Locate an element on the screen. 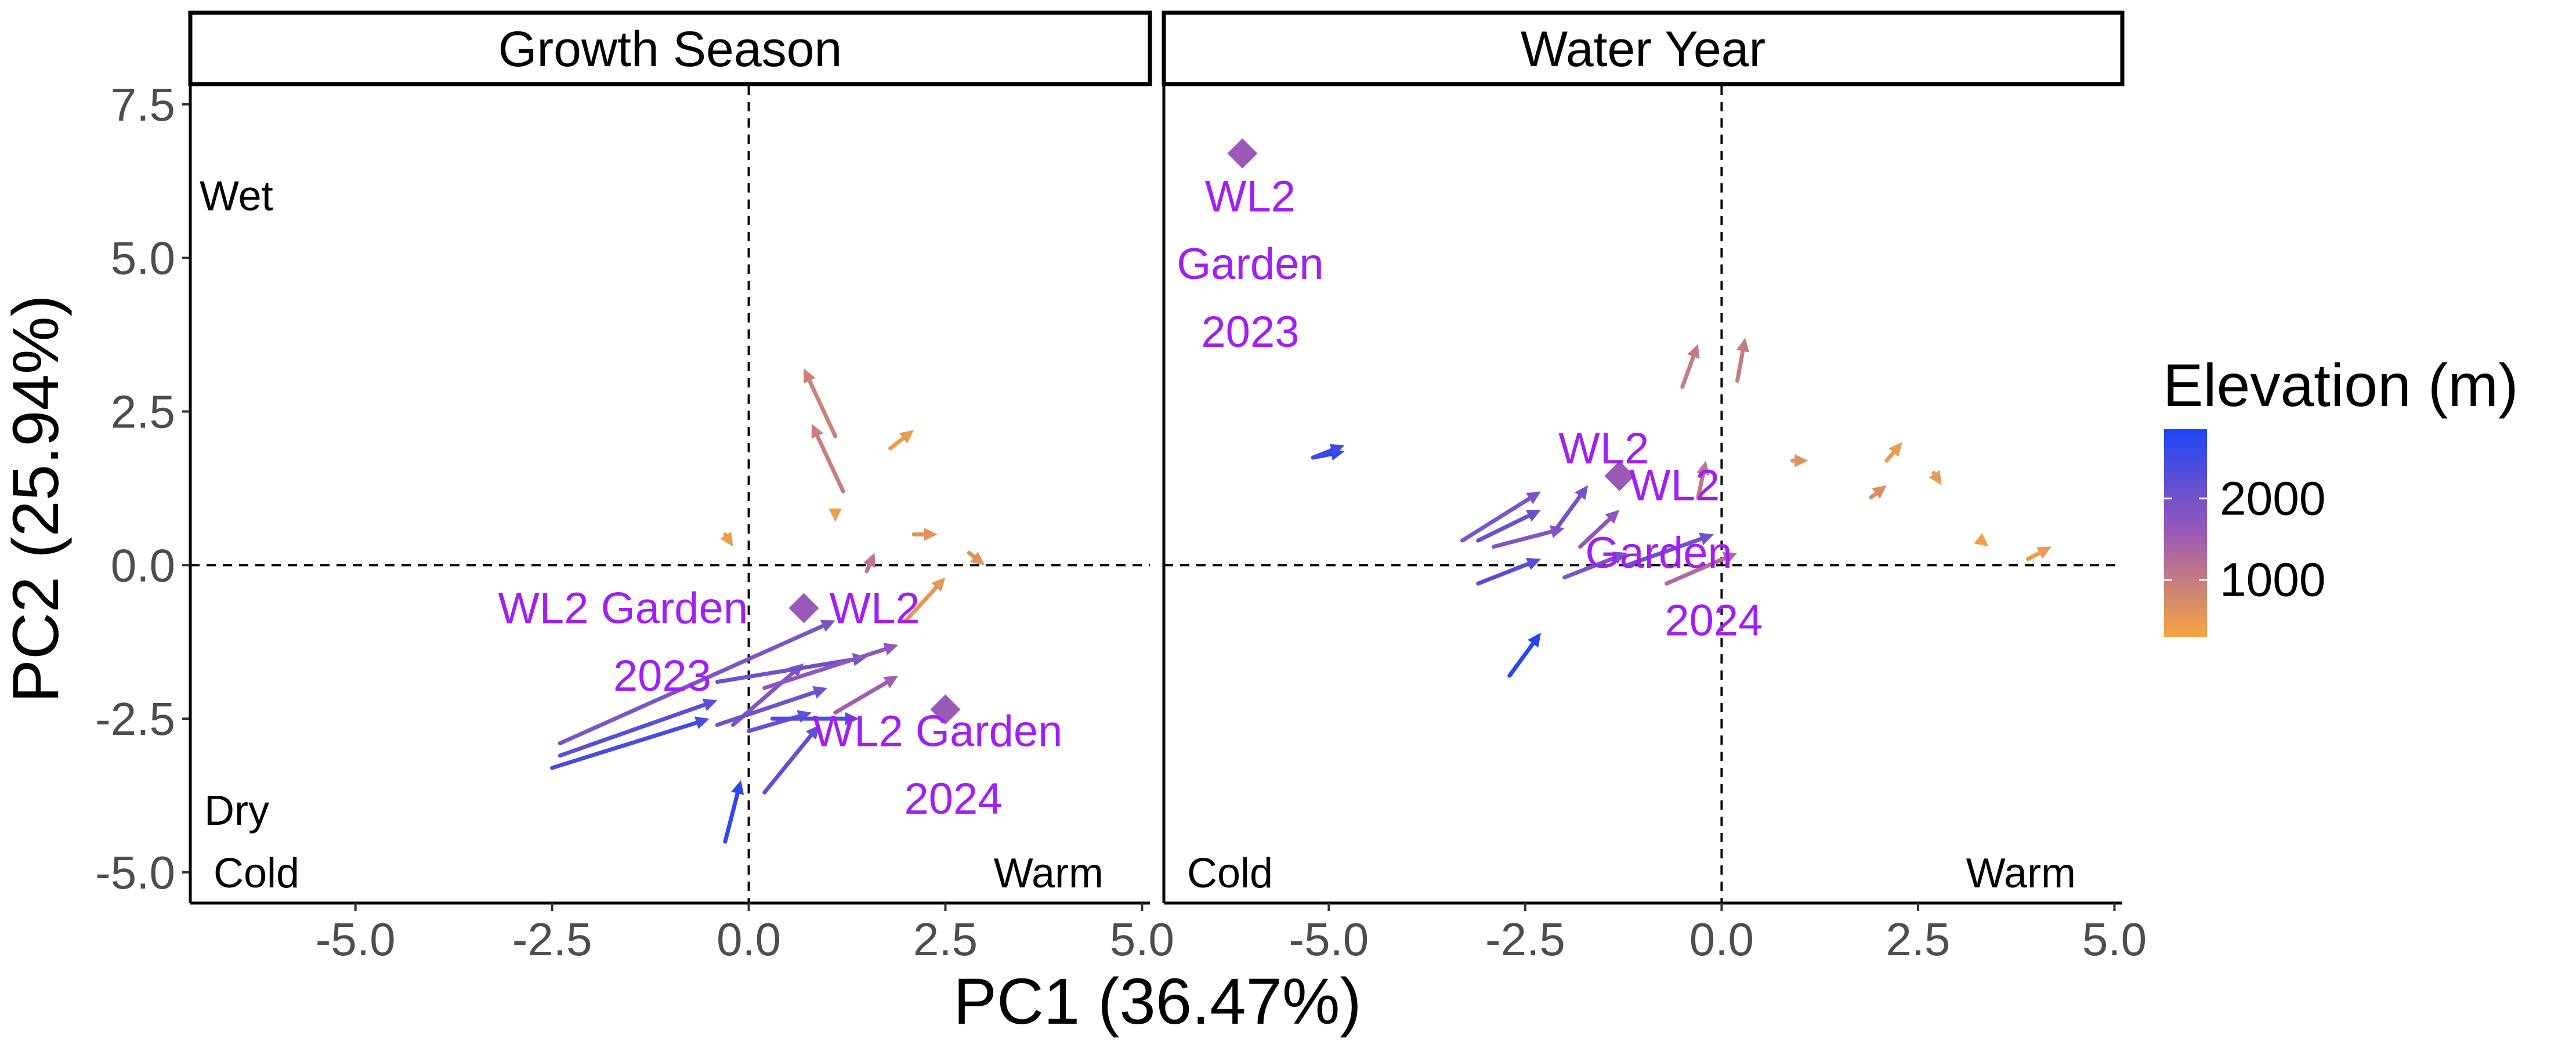 Image resolution: width=2576 pixels, height=1044 pixels. y-tick-label: -5.0 is located at coordinates (135, 872).